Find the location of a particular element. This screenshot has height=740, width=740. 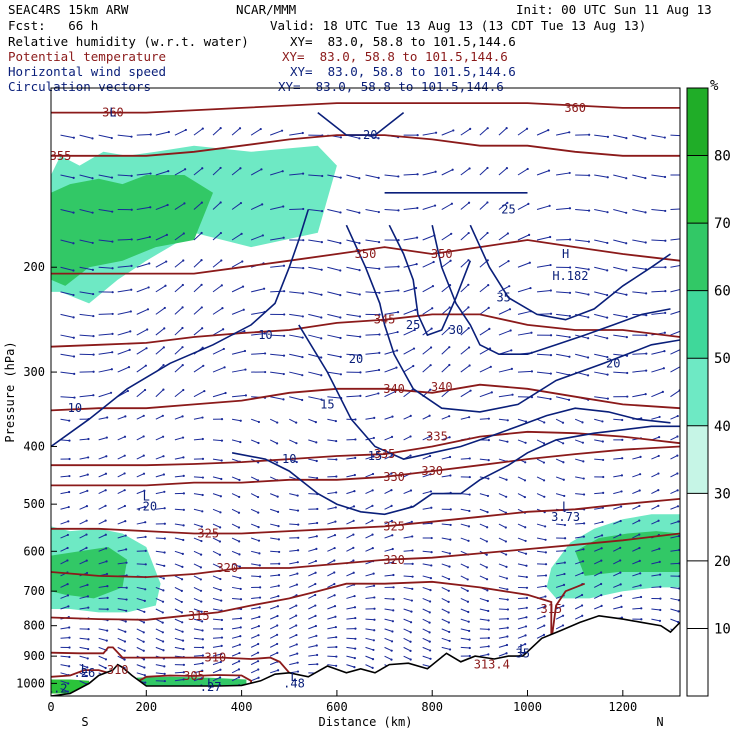

colorbar-frame is located at coordinates (697, 392).